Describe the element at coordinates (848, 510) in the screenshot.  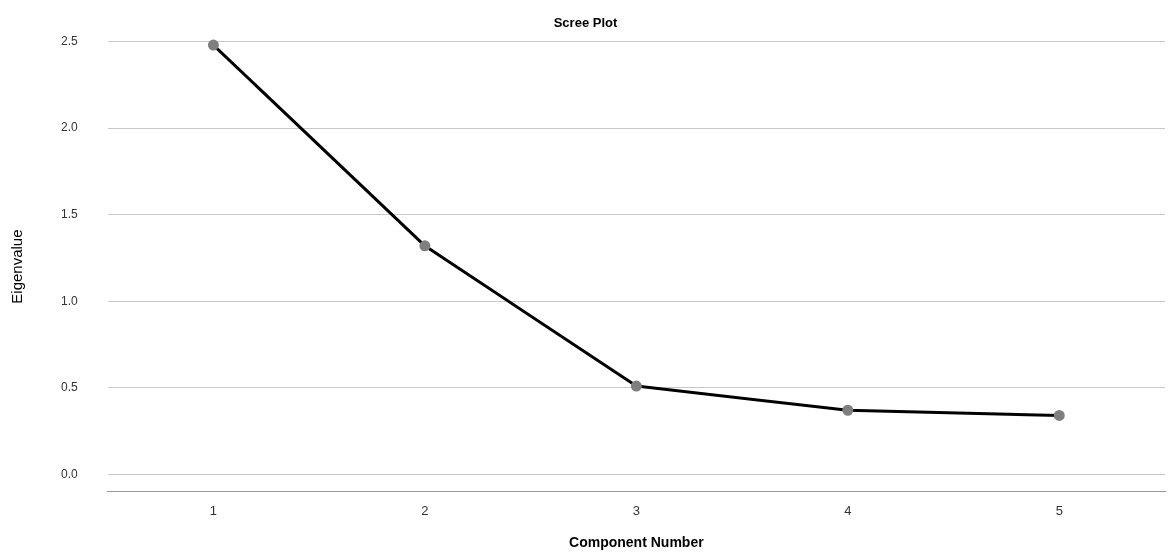
I see `x-tick-label: 4` at that location.